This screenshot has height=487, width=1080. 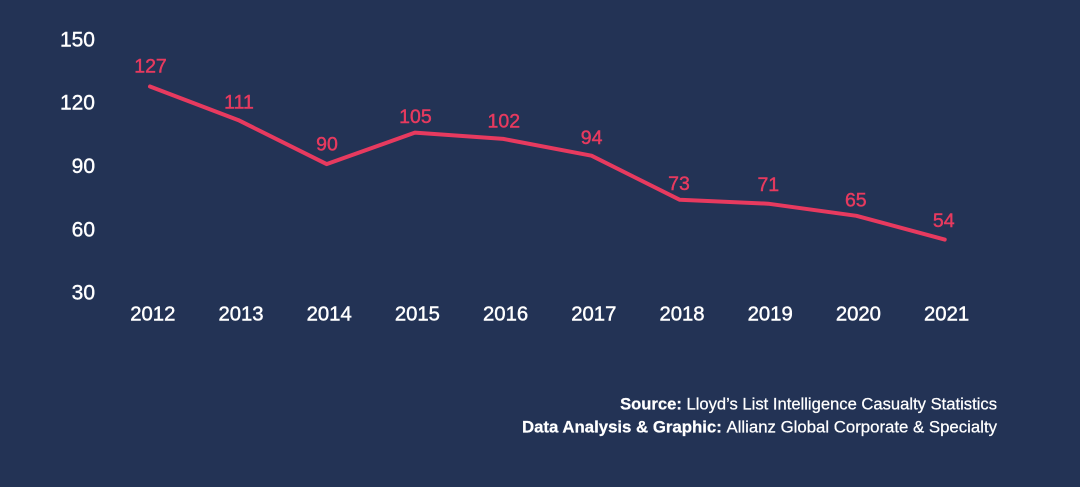 I want to click on svg-text: 2020, so click(x=858, y=314).